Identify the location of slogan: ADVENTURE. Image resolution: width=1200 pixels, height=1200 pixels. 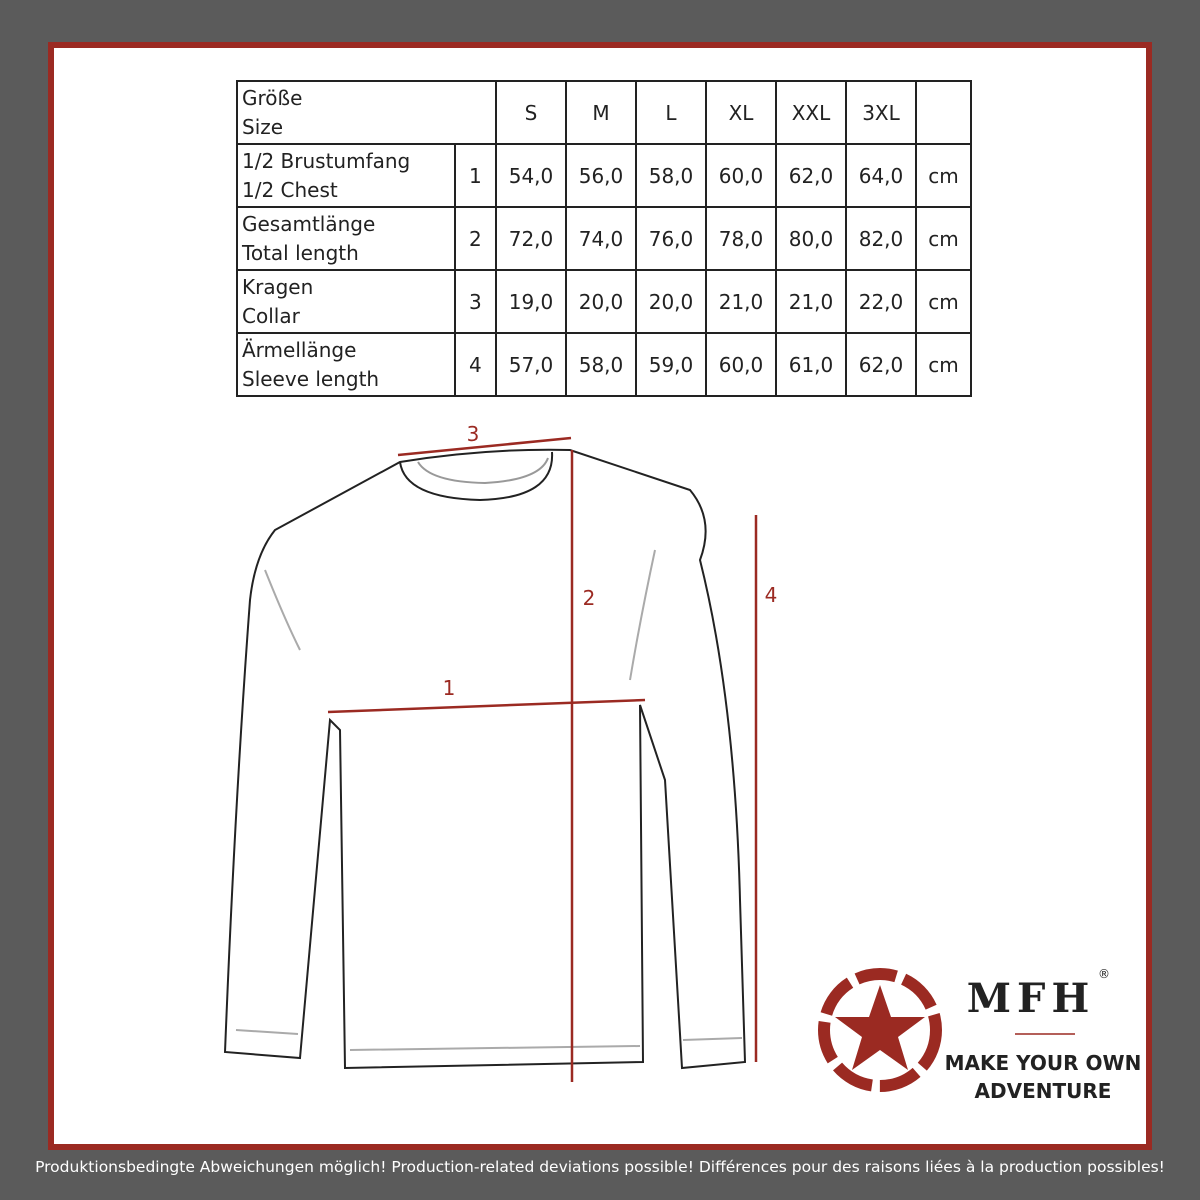
(1043, 1091).